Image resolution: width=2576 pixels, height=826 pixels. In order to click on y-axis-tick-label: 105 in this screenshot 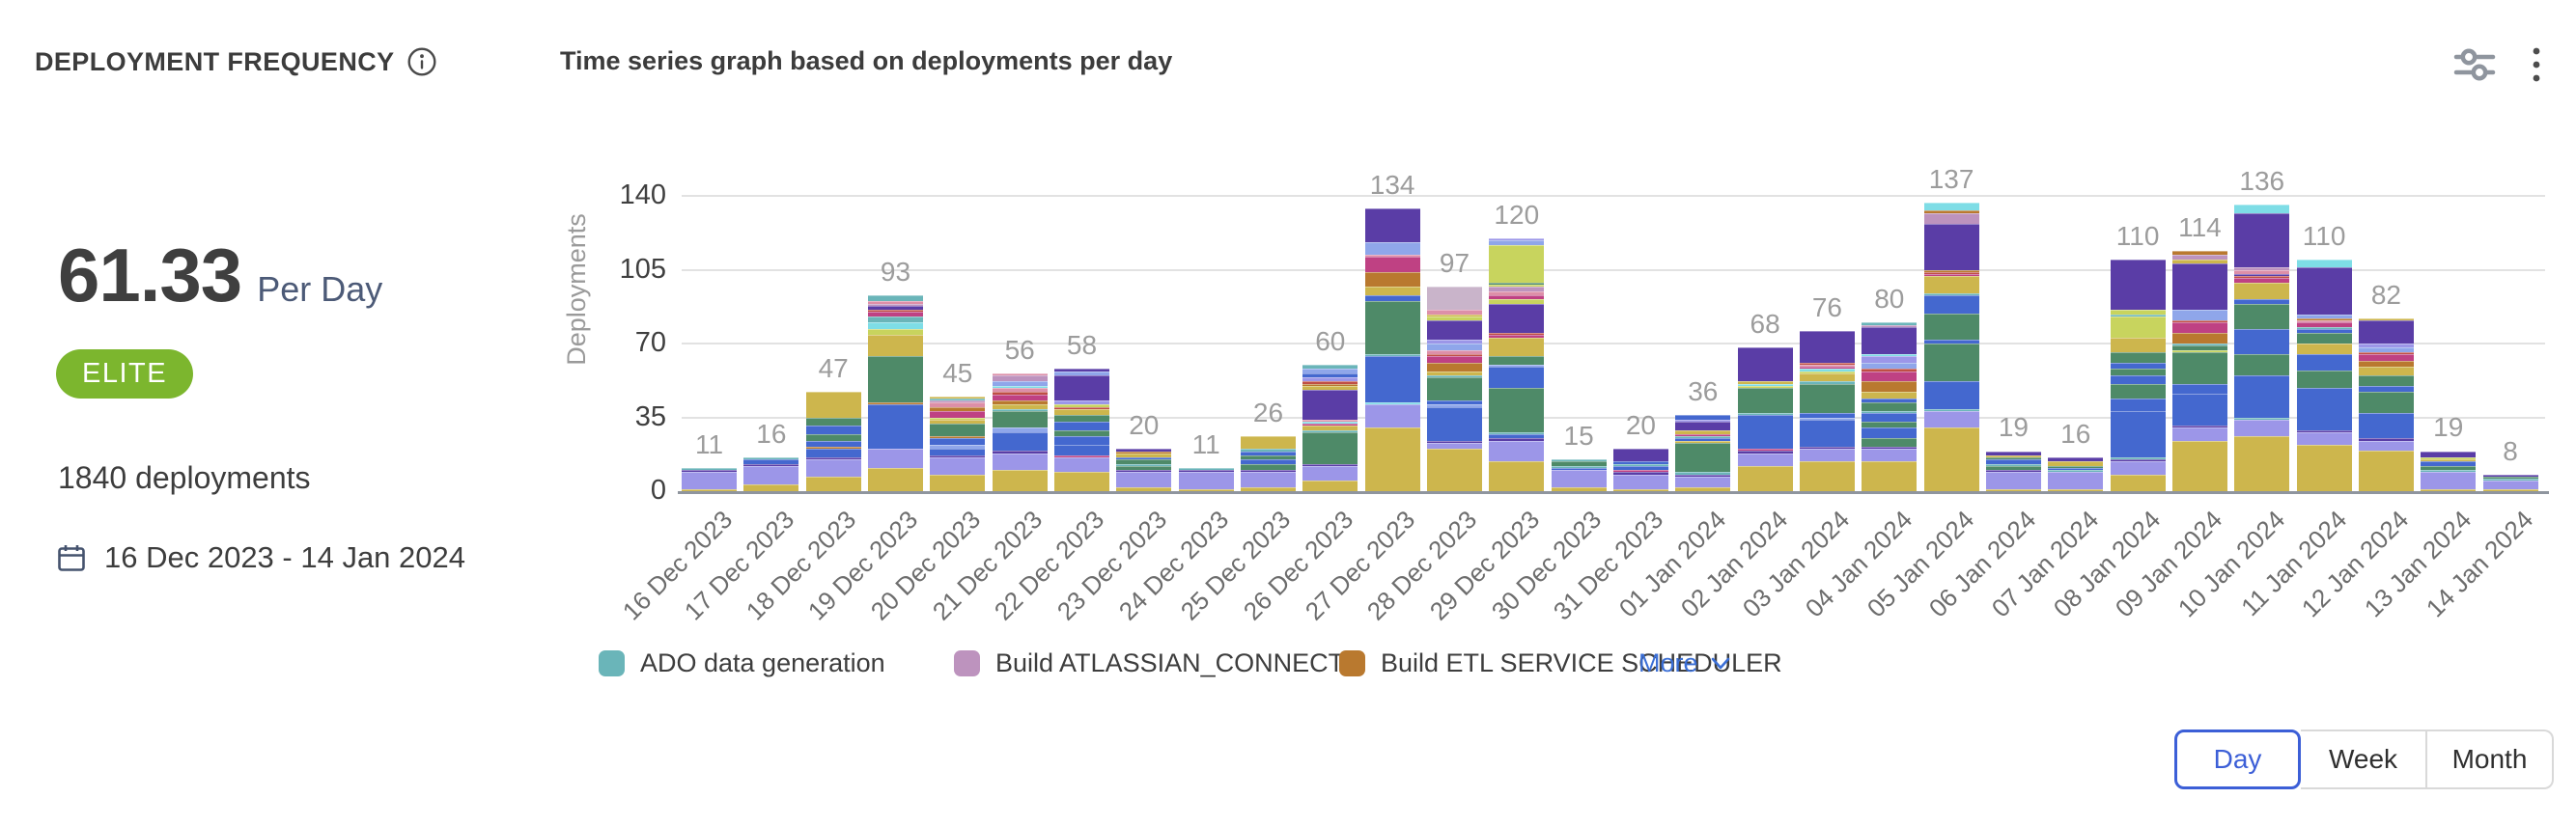, I will do `click(643, 269)`.